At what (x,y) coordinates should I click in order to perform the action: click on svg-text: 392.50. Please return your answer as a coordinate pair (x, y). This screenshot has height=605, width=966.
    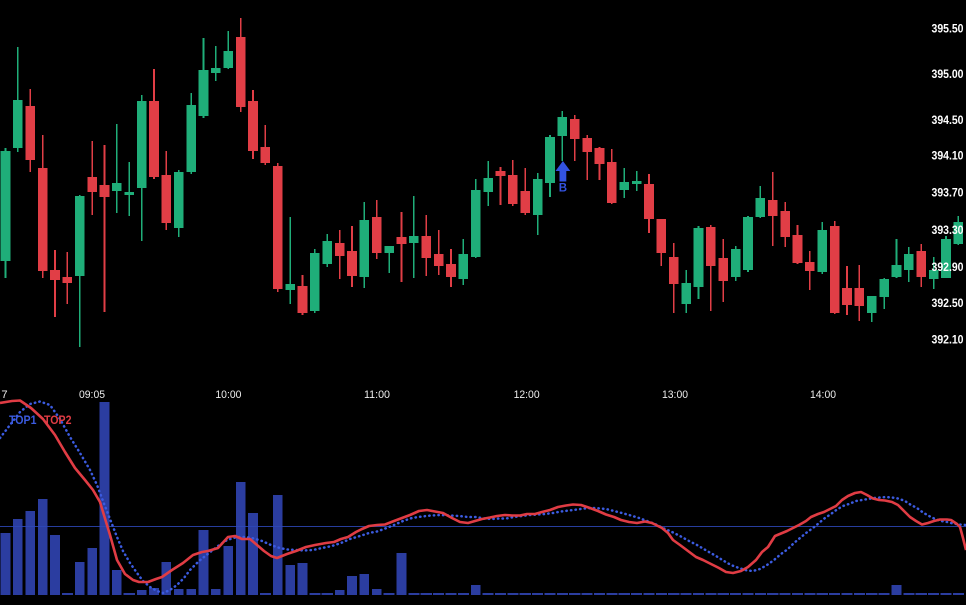
    Looking at the image, I should click on (948, 303).